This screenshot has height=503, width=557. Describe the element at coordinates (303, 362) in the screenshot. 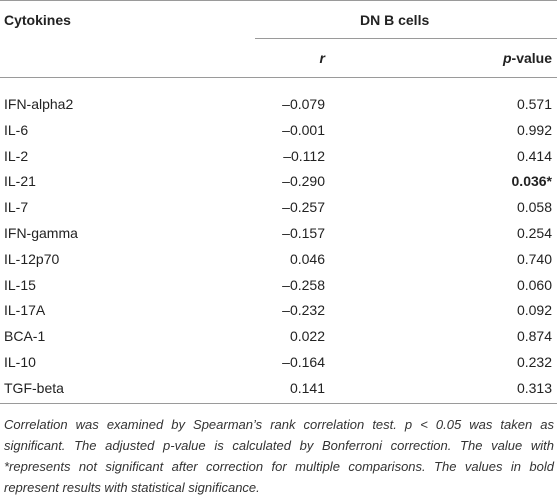

I see `r-value: –0.164` at that location.